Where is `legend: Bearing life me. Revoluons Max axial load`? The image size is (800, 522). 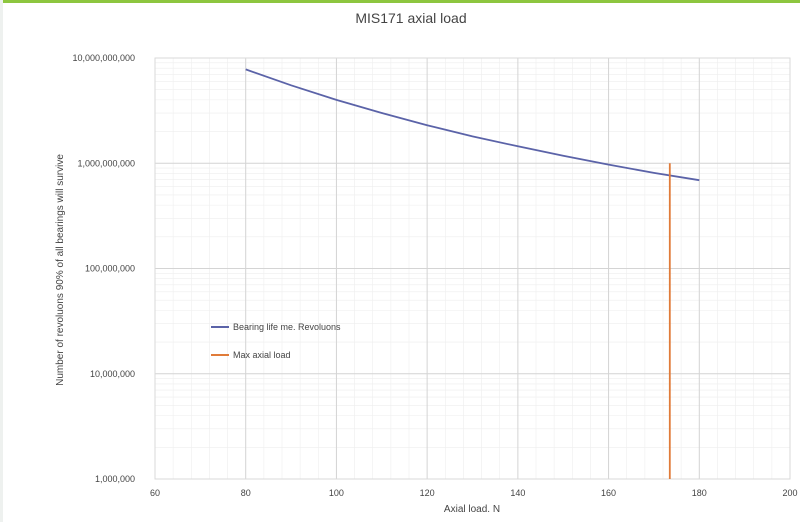
legend: Bearing life me. Revoluons Max axial load is located at coordinates (276, 341).